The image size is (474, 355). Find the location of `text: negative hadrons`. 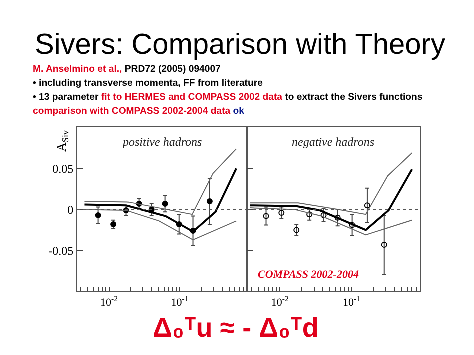

text: negative hadrons is located at coordinates (333, 142).